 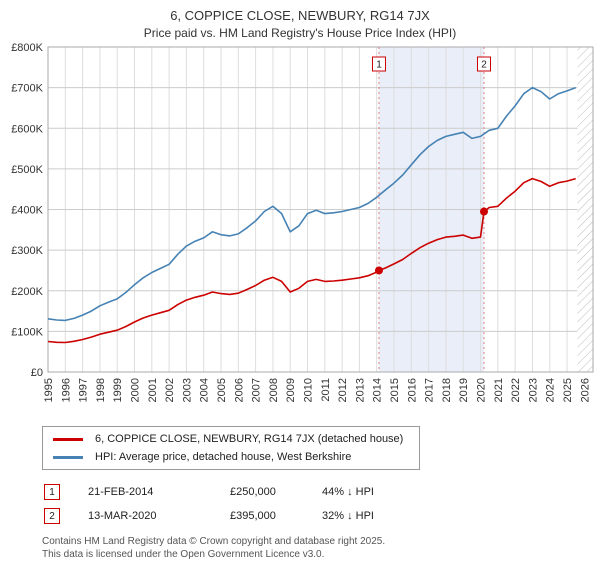 I want to click on svg-text: 1997, so click(x=84, y=390).